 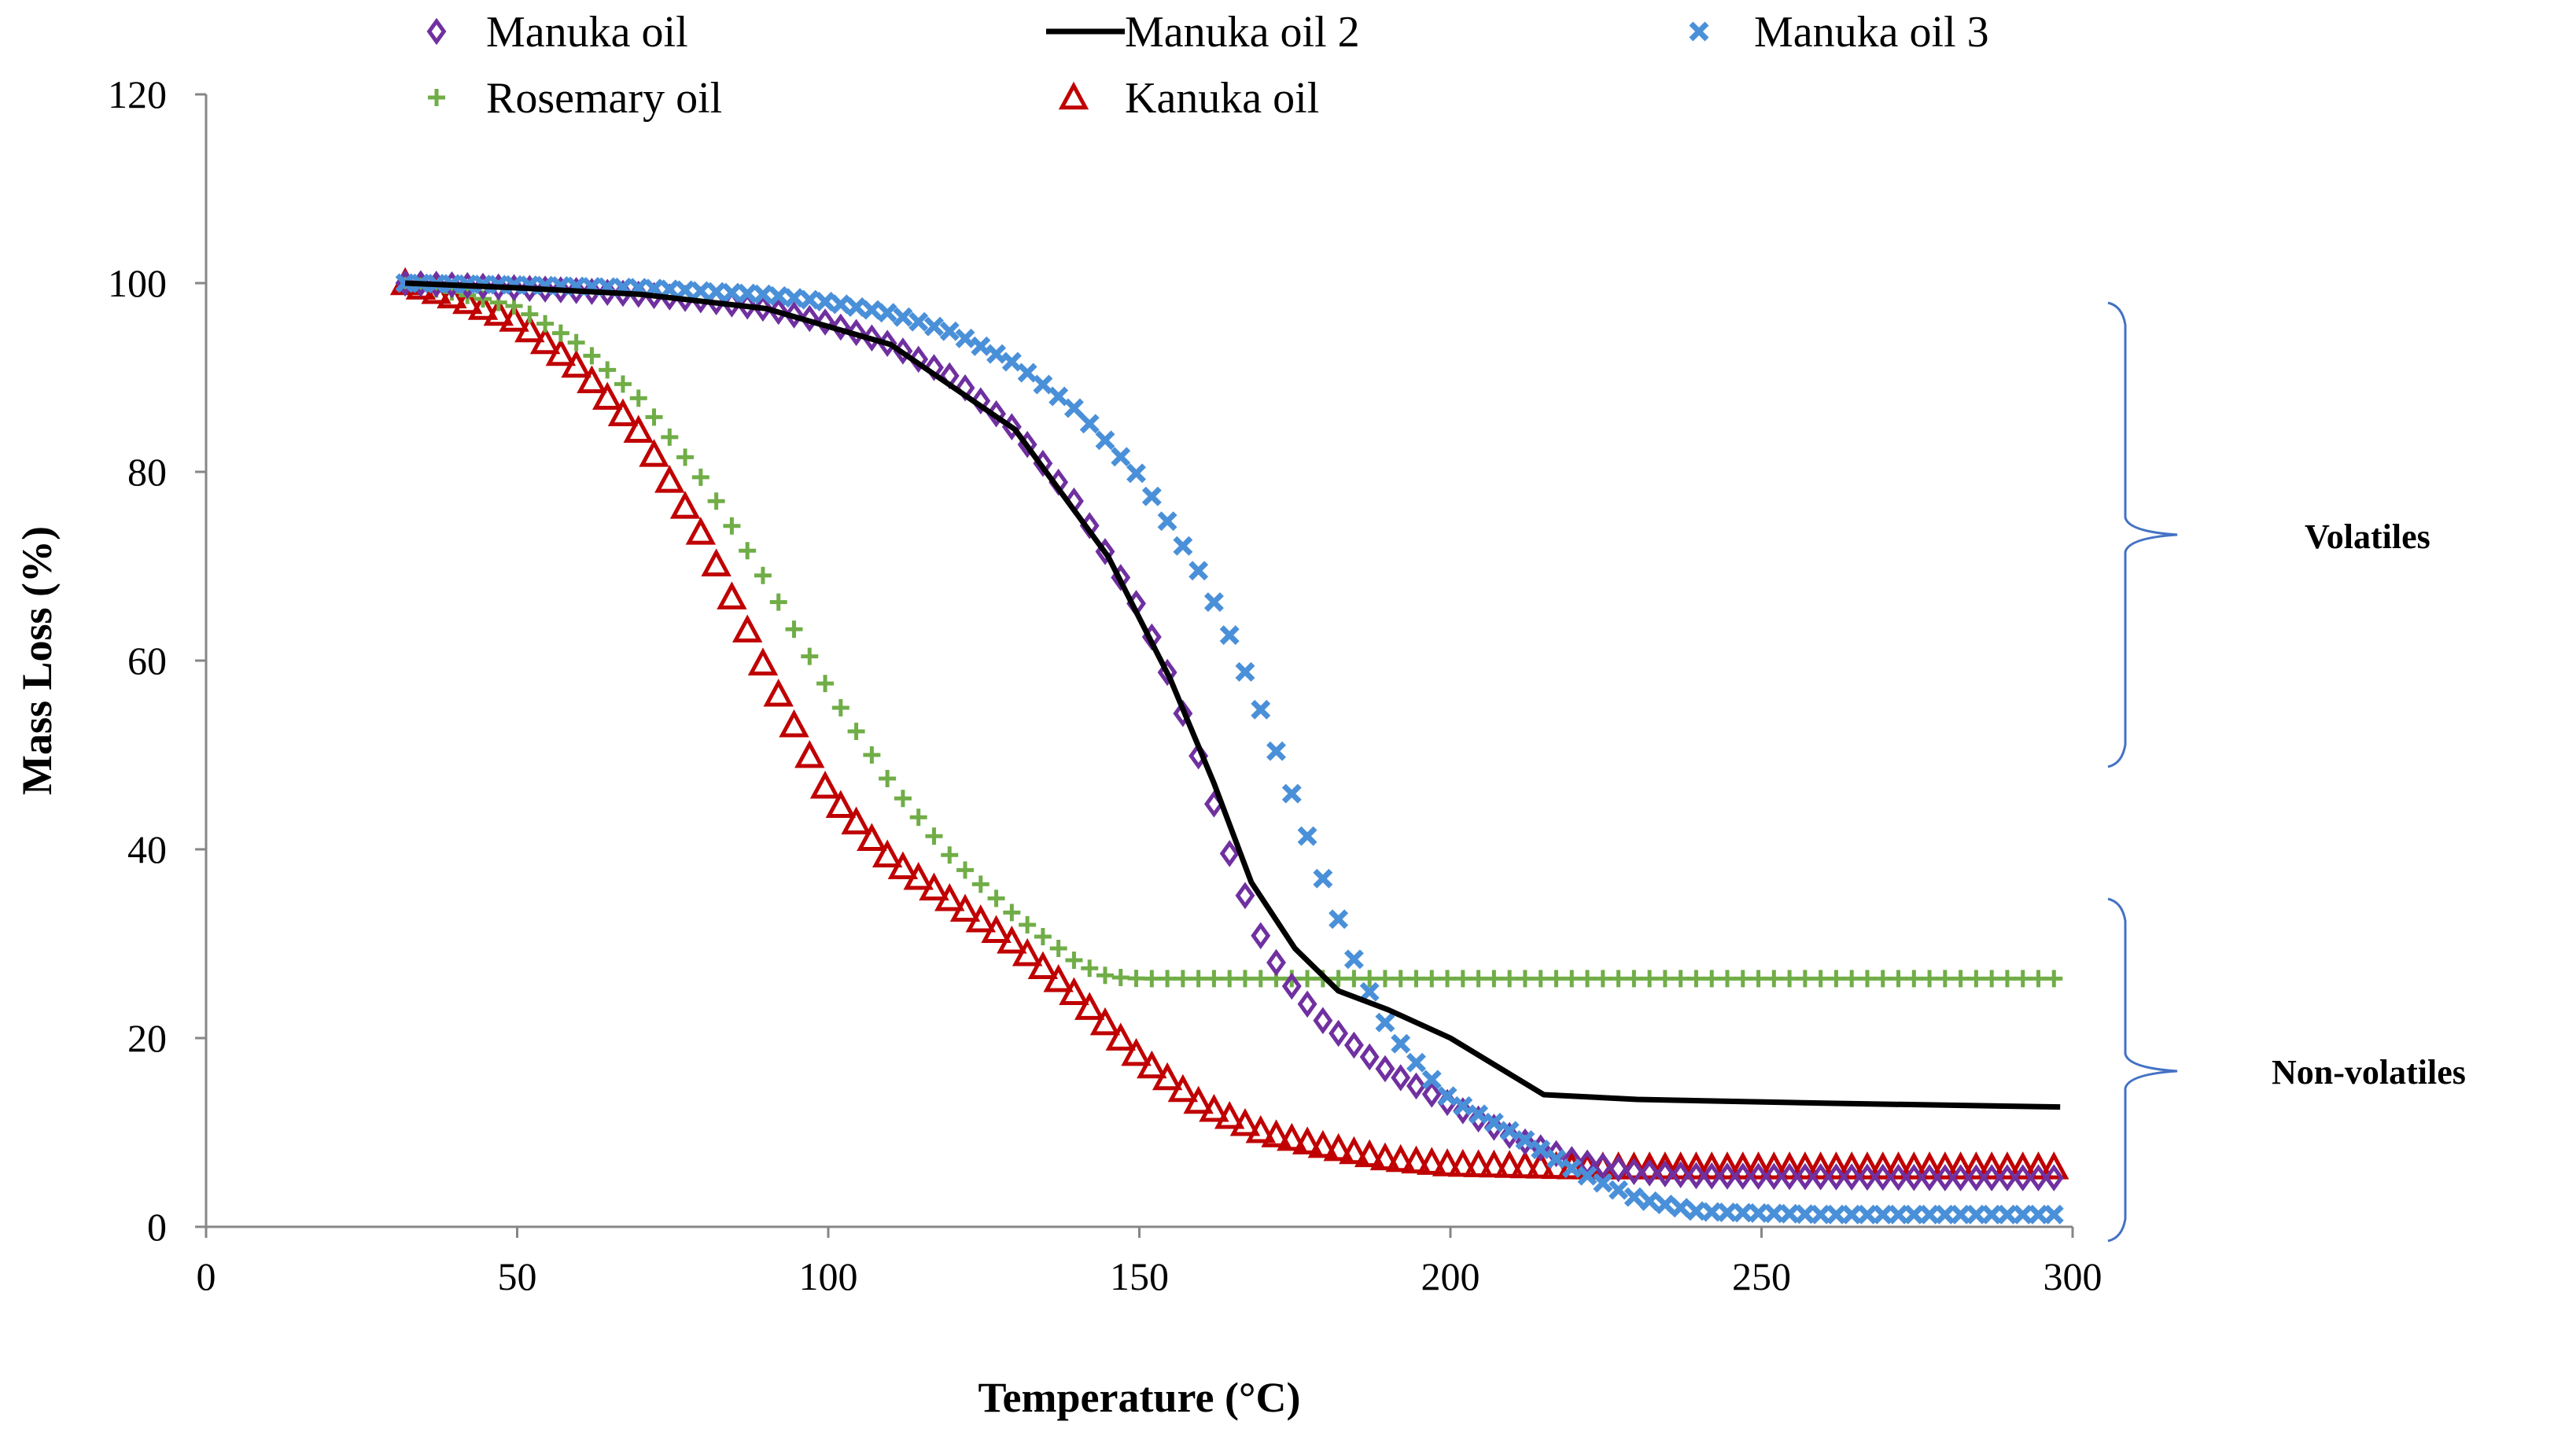 I want to click on y-tick-label: 100, so click(x=137, y=283).